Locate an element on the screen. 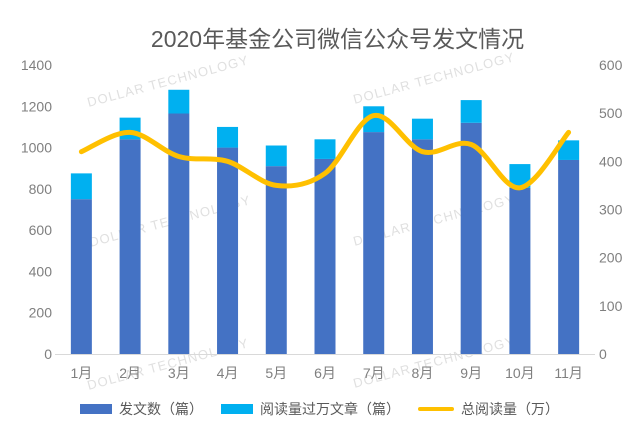  x-axis-label: 8月 is located at coordinates (423, 373).